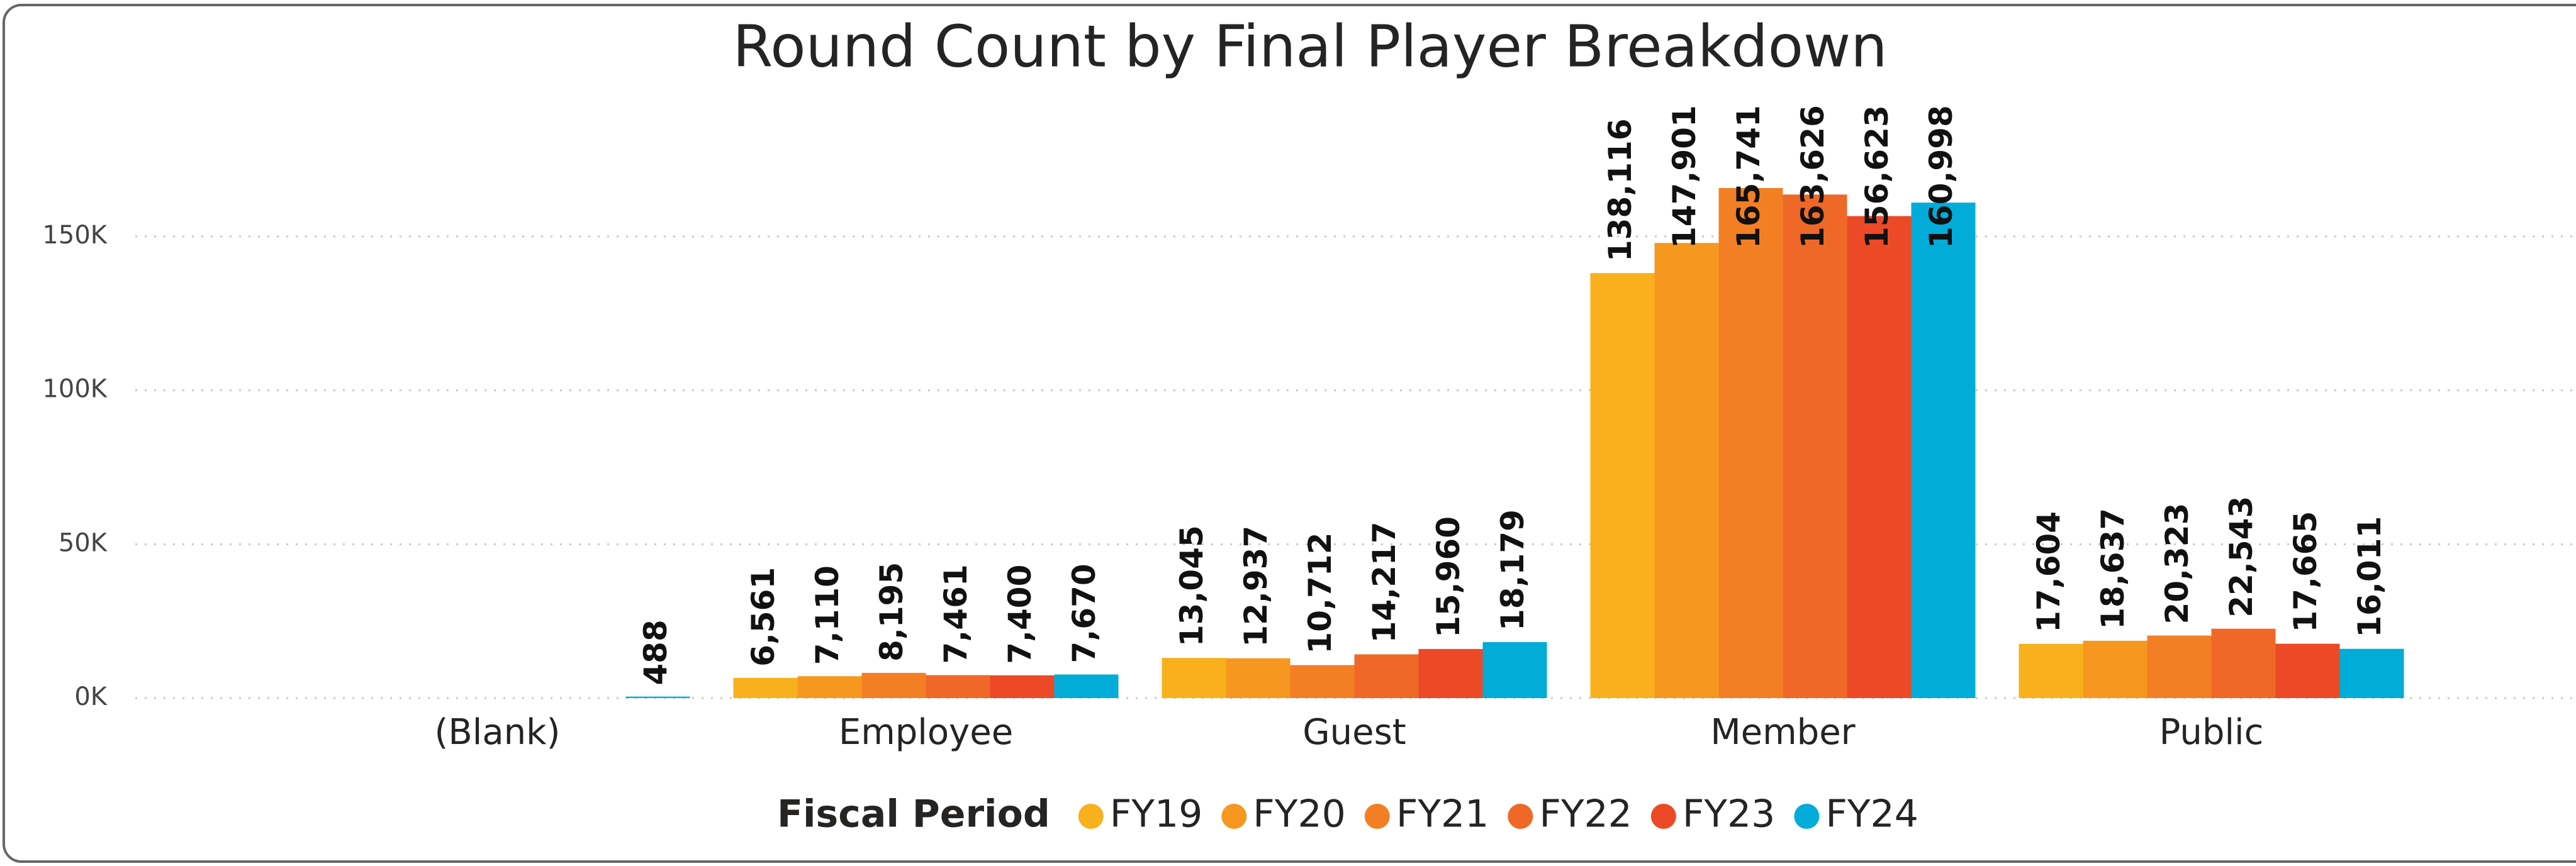 The image size is (2576, 866). I want to click on value-label: 22,543, so click(2241, 557).